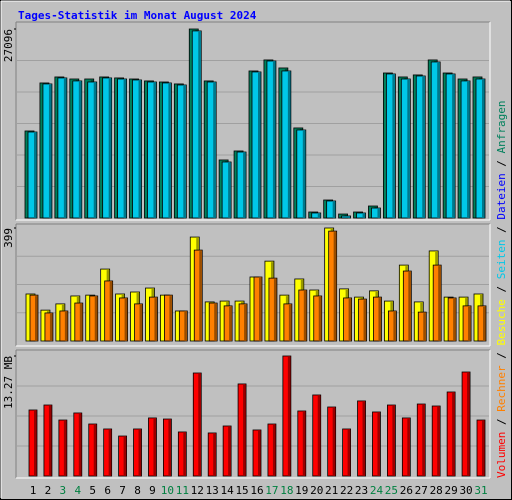 This screenshot has height=500, width=512. What do you see at coordinates (107, 490) in the screenshot?
I see `x-tick-label: 6` at bounding box center [107, 490].